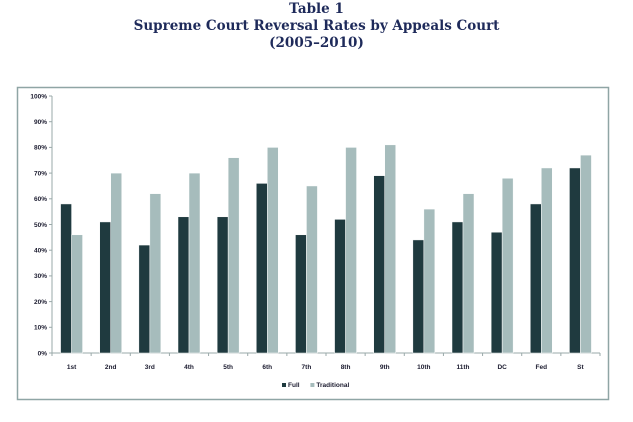 This screenshot has height=422, width=633. Describe the element at coordinates (284, 385) in the screenshot. I see `legend-swatch-full` at that location.